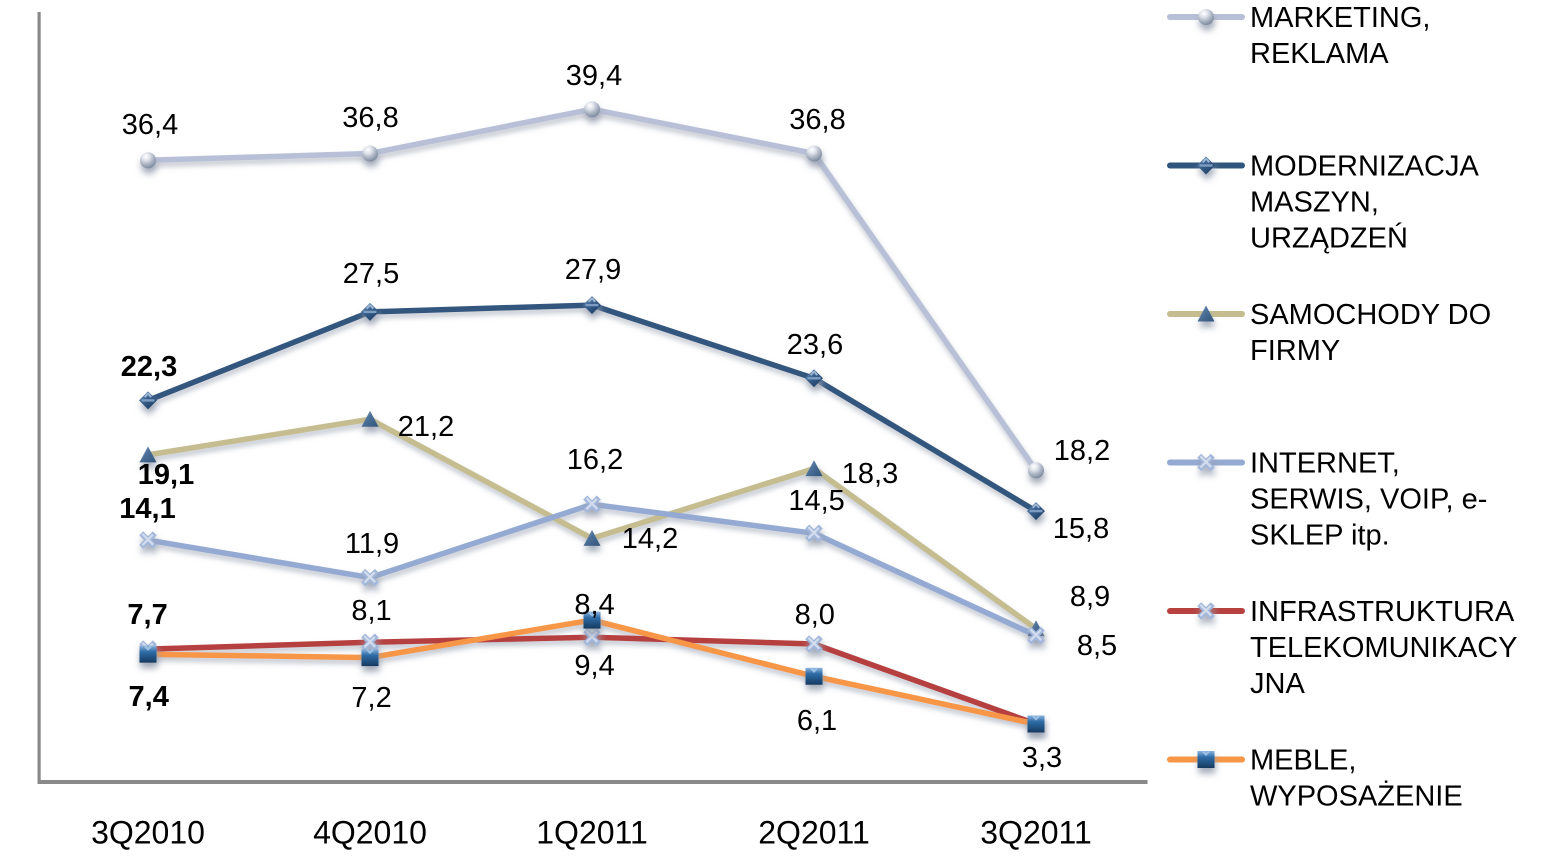 This screenshot has width=1549, height=862. What do you see at coordinates (1097, 646) in the screenshot?
I see `svg-text: 8,5` at bounding box center [1097, 646].